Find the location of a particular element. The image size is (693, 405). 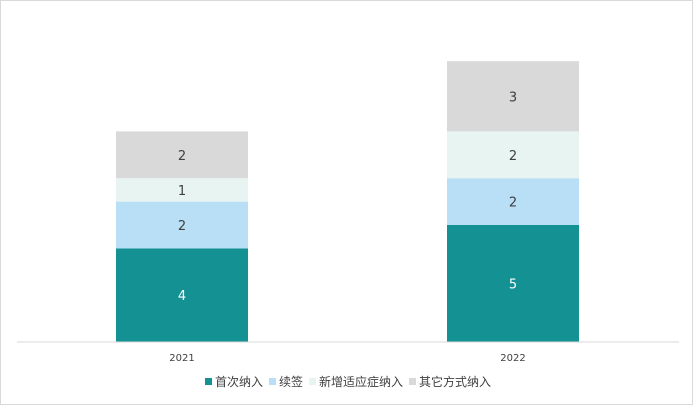

x-tick-label-2021: 2021 is located at coordinates (181, 358).